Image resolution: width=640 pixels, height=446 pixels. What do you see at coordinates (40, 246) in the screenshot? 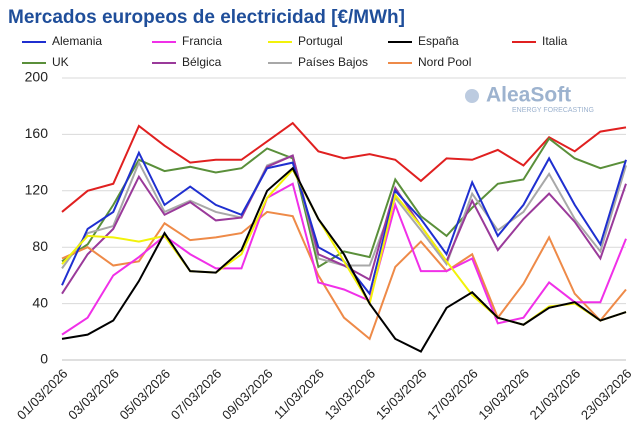
I see `y-tick-label: 80` at bounding box center [40, 246].